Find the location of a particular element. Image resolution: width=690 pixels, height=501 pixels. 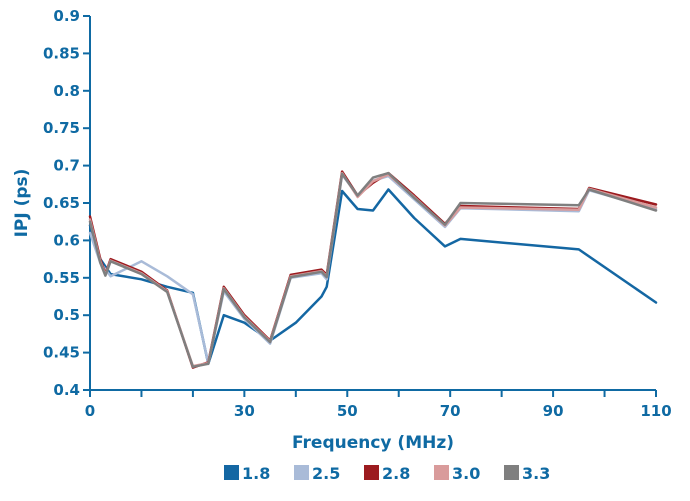

x-ticks: 0 30 50 70 90 110 is located at coordinates (378, 405).